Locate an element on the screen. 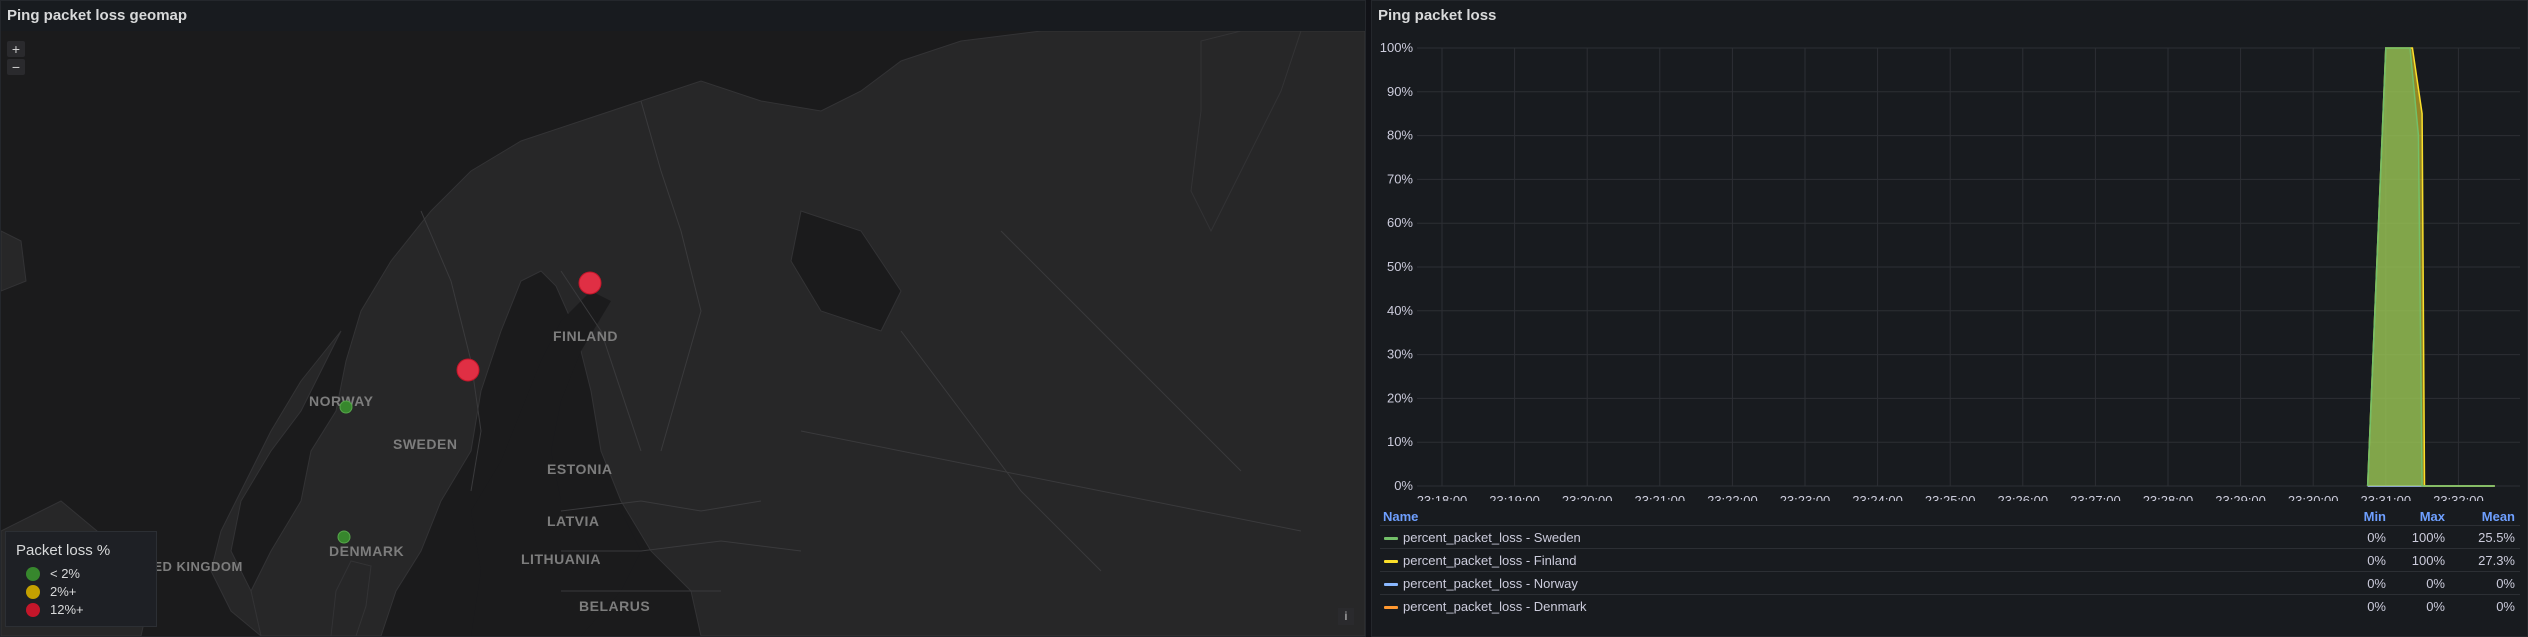 The width and height of the screenshot is (2528, 637). x-tick-label: 23:24:00 is located at coordinates (1877, 497).